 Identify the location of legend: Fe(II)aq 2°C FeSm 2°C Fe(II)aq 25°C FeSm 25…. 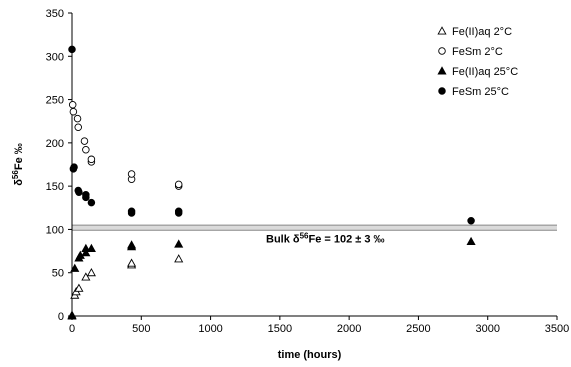
(477, 62).